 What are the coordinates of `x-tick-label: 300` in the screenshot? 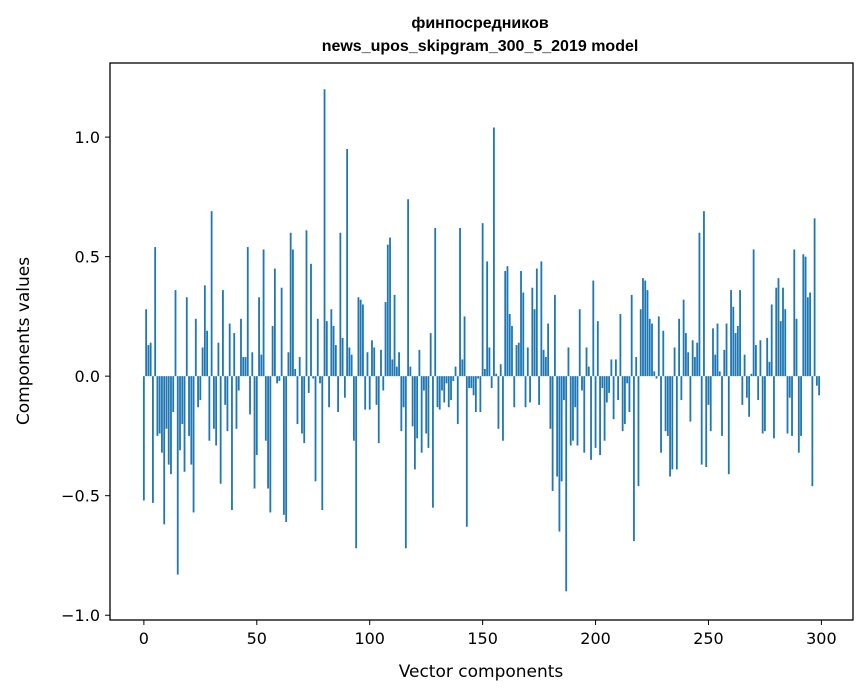 It's located at (821, 638).